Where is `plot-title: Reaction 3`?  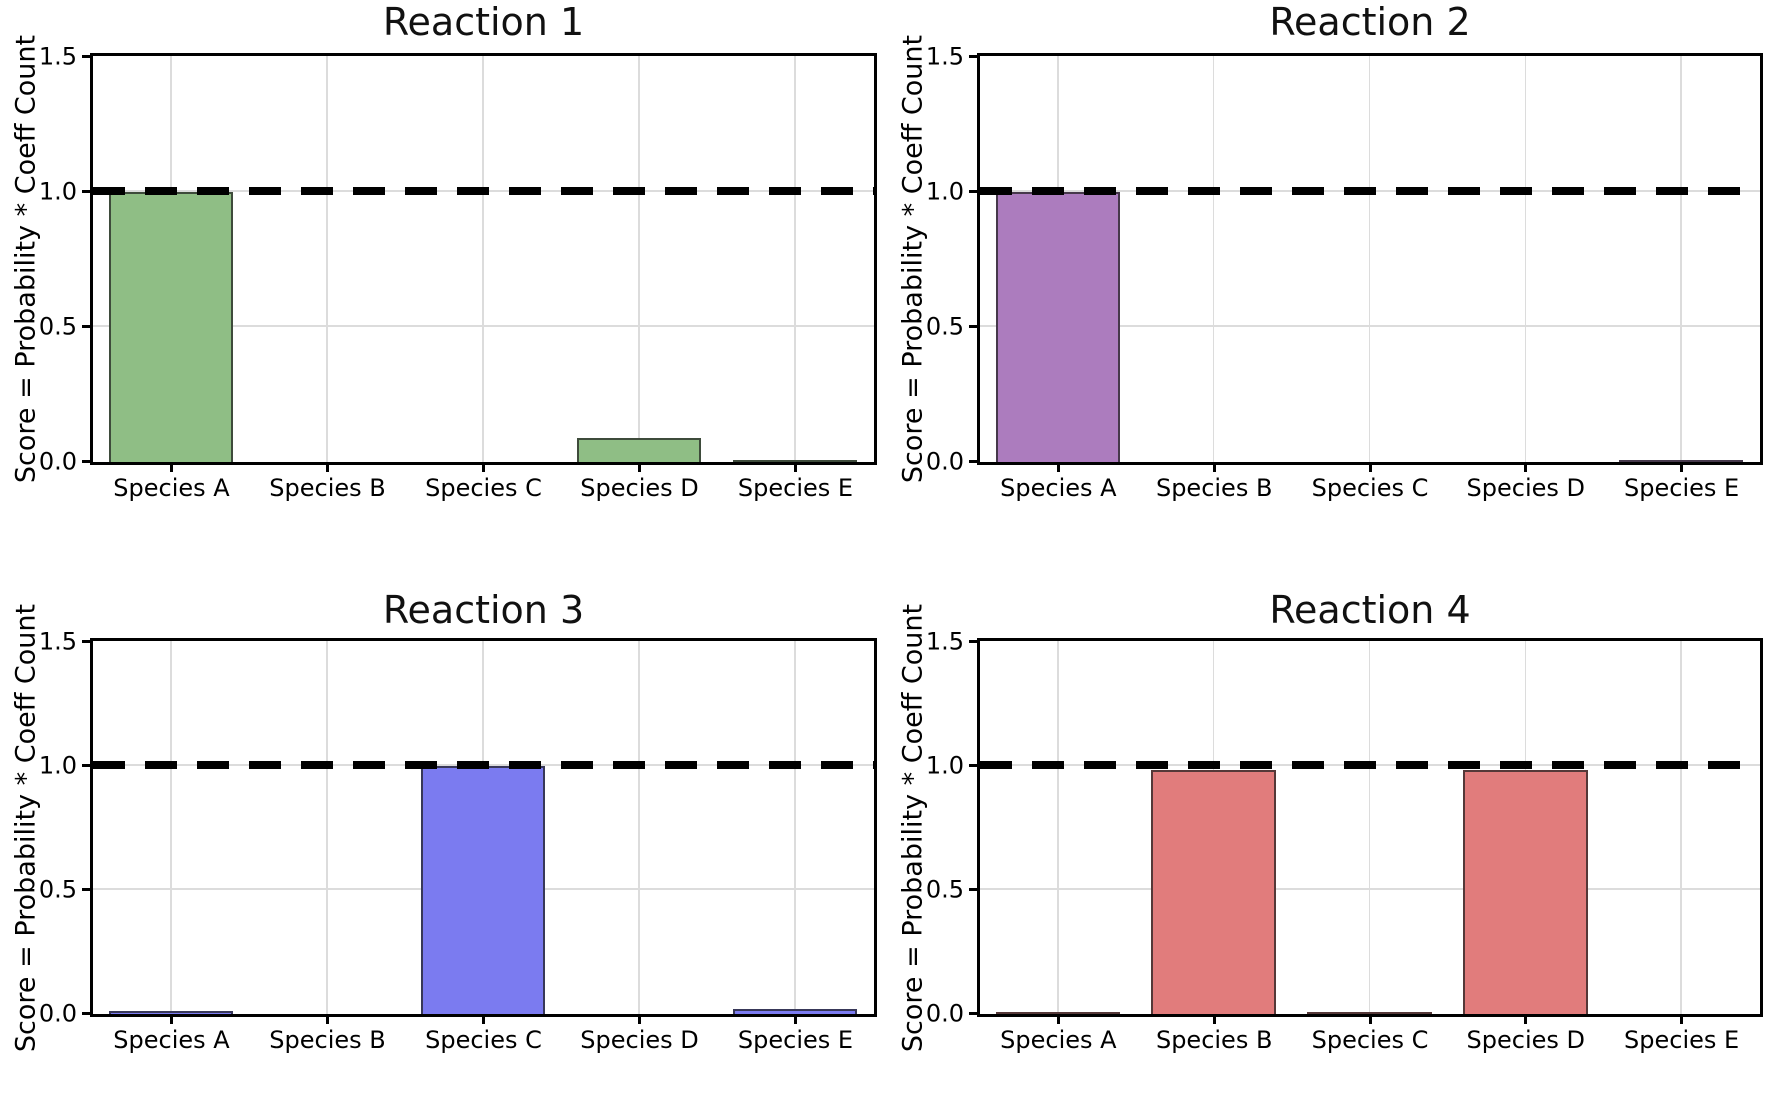
plot-title: Reaction 3 is located at coordinates (483, 610).